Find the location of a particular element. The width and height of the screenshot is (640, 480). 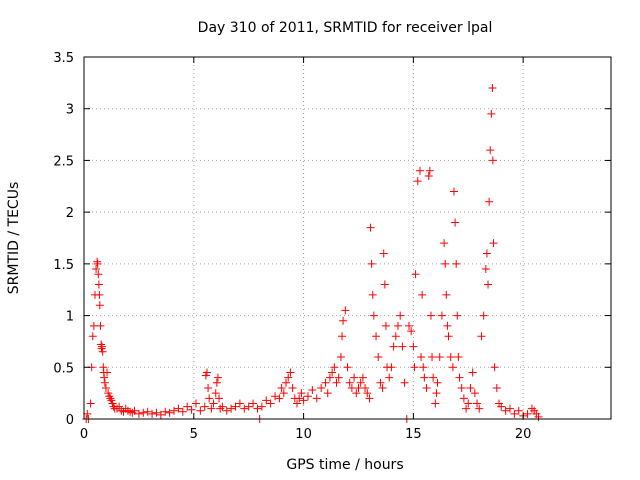

x-tick-label: 20 is located at coordinates (523, 434).